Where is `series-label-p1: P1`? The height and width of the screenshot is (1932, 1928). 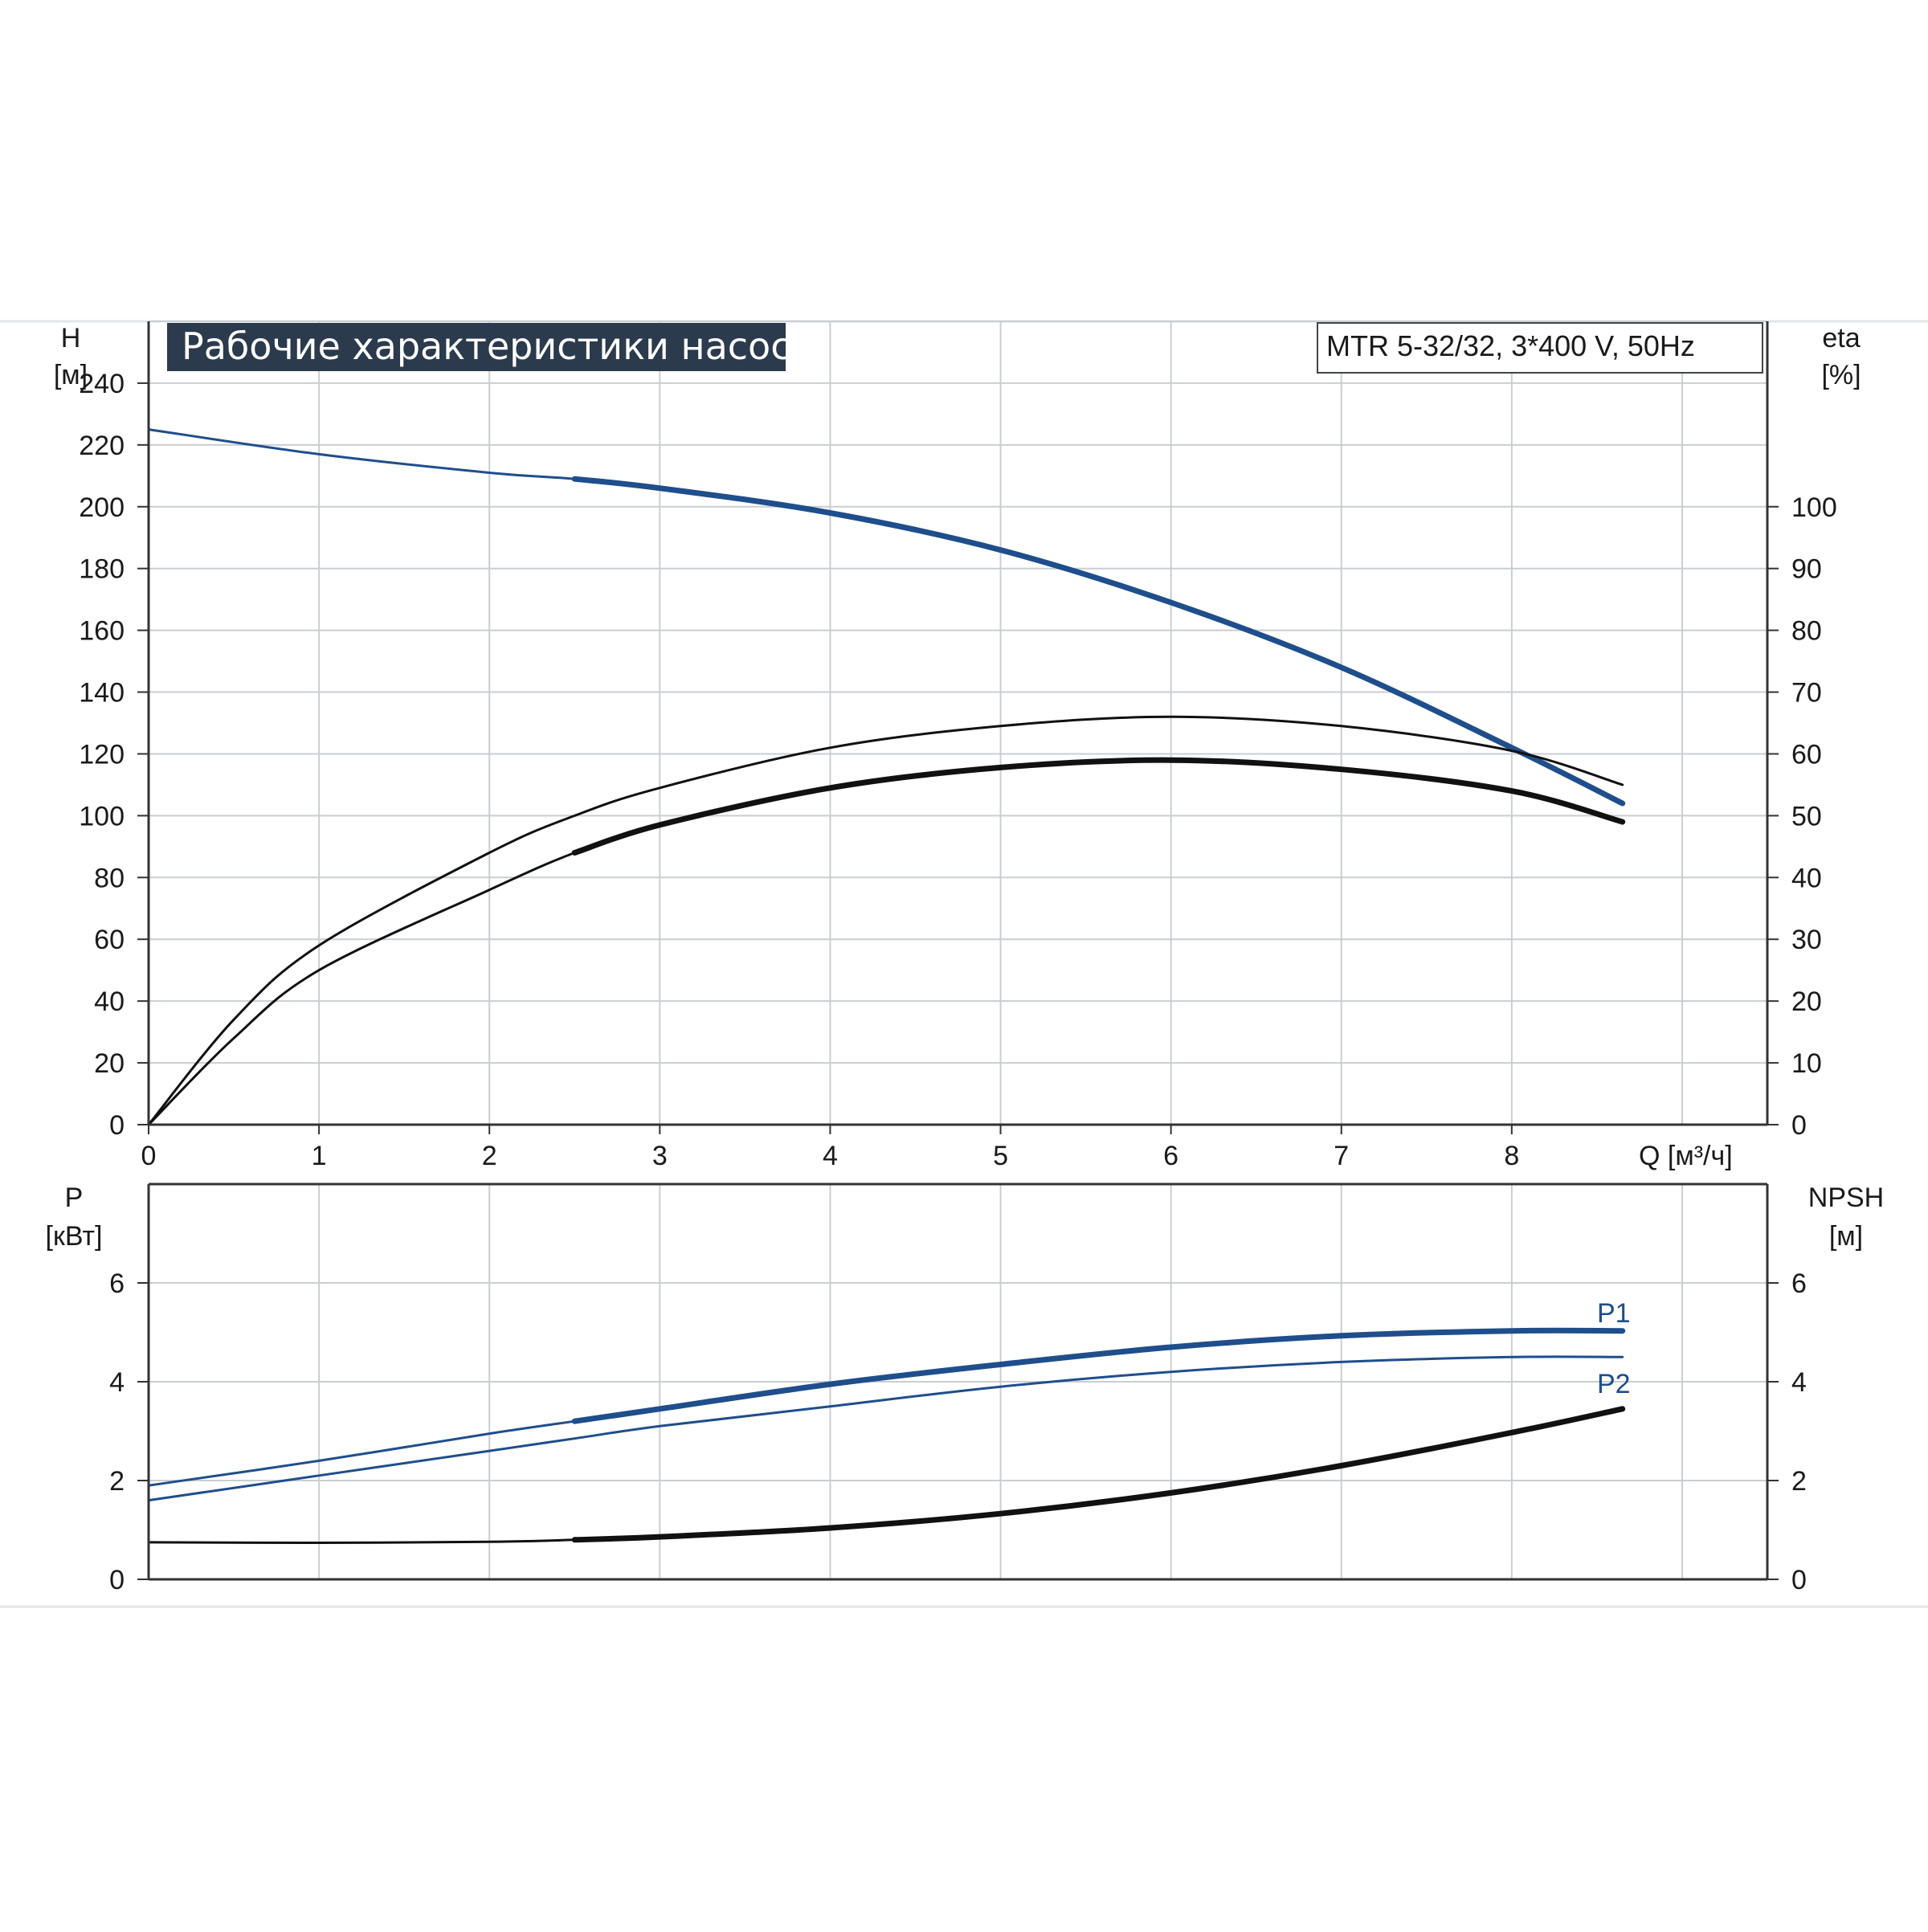
series-label-p1: P1 is located at coordinates (1614, 1314).